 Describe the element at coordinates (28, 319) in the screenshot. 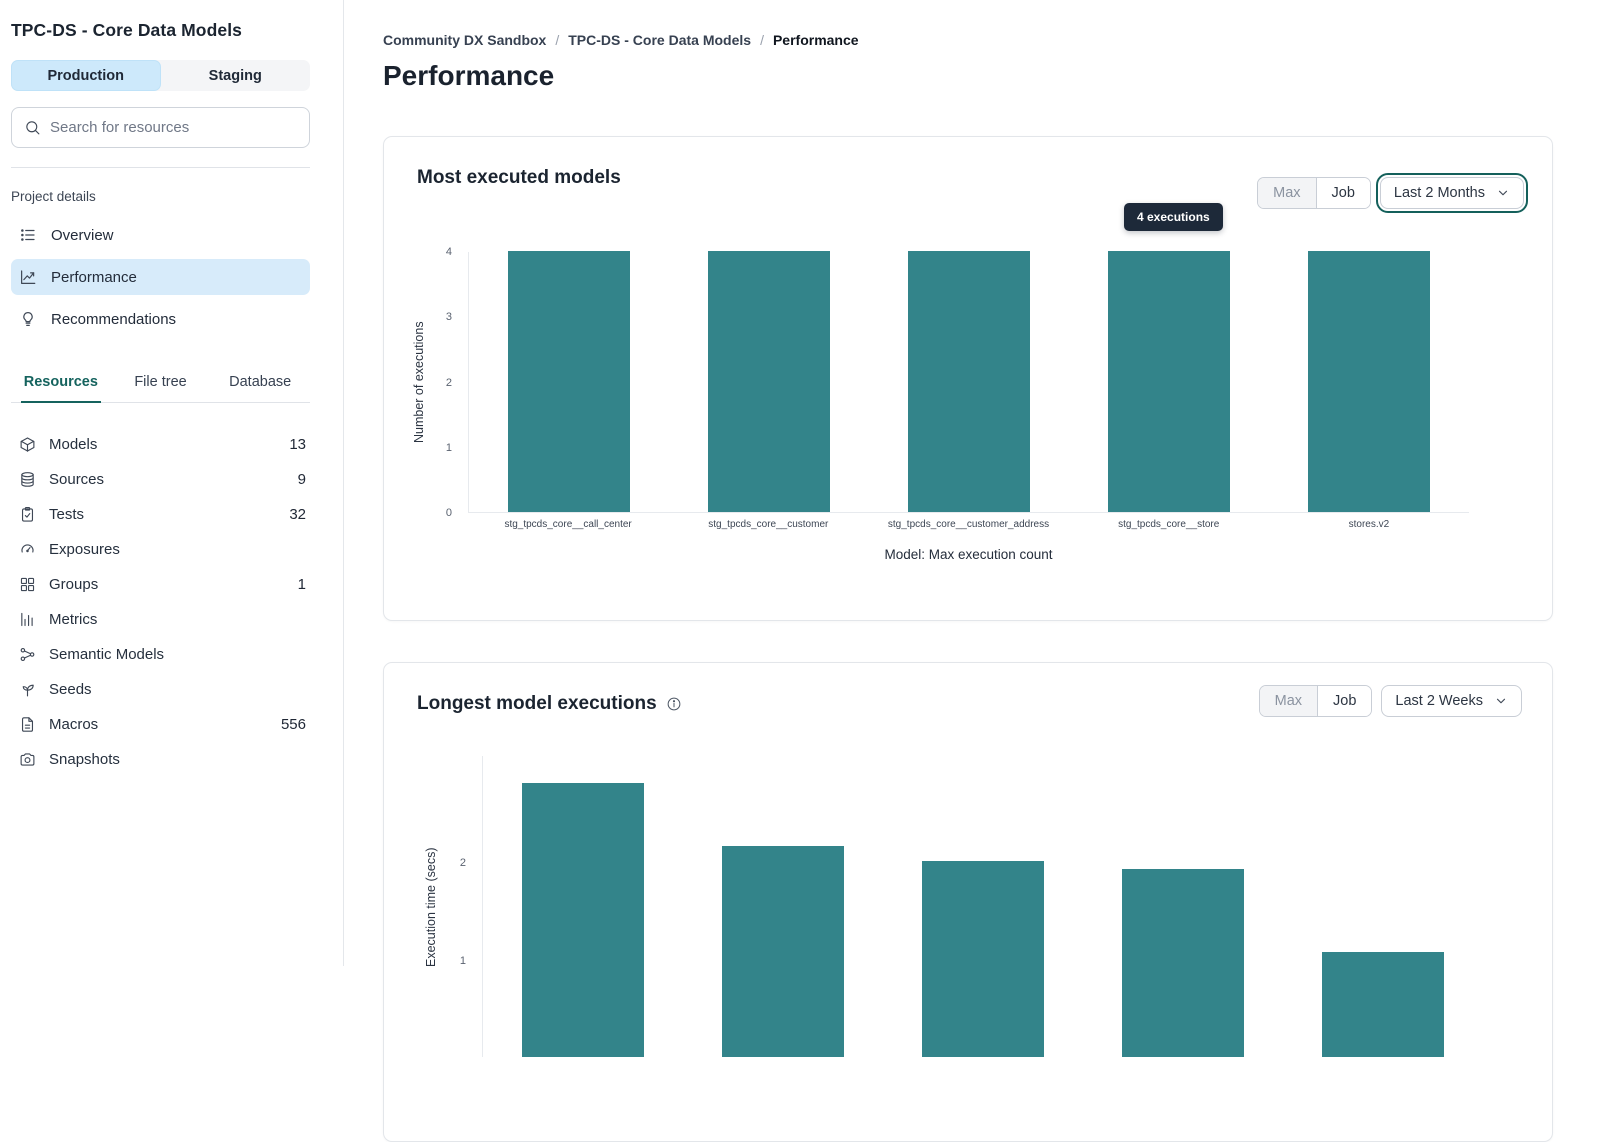

I see `lightbulb-icon` at that location.